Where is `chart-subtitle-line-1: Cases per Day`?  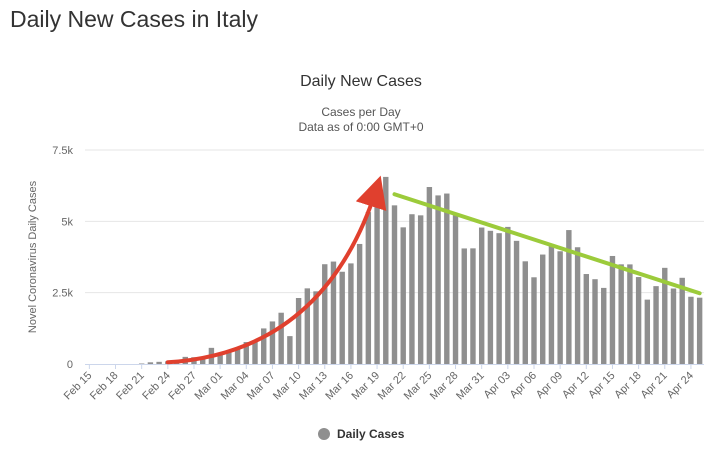
chart-subtitle-line-1: Cases per Day is located at coordinates (360, 112).